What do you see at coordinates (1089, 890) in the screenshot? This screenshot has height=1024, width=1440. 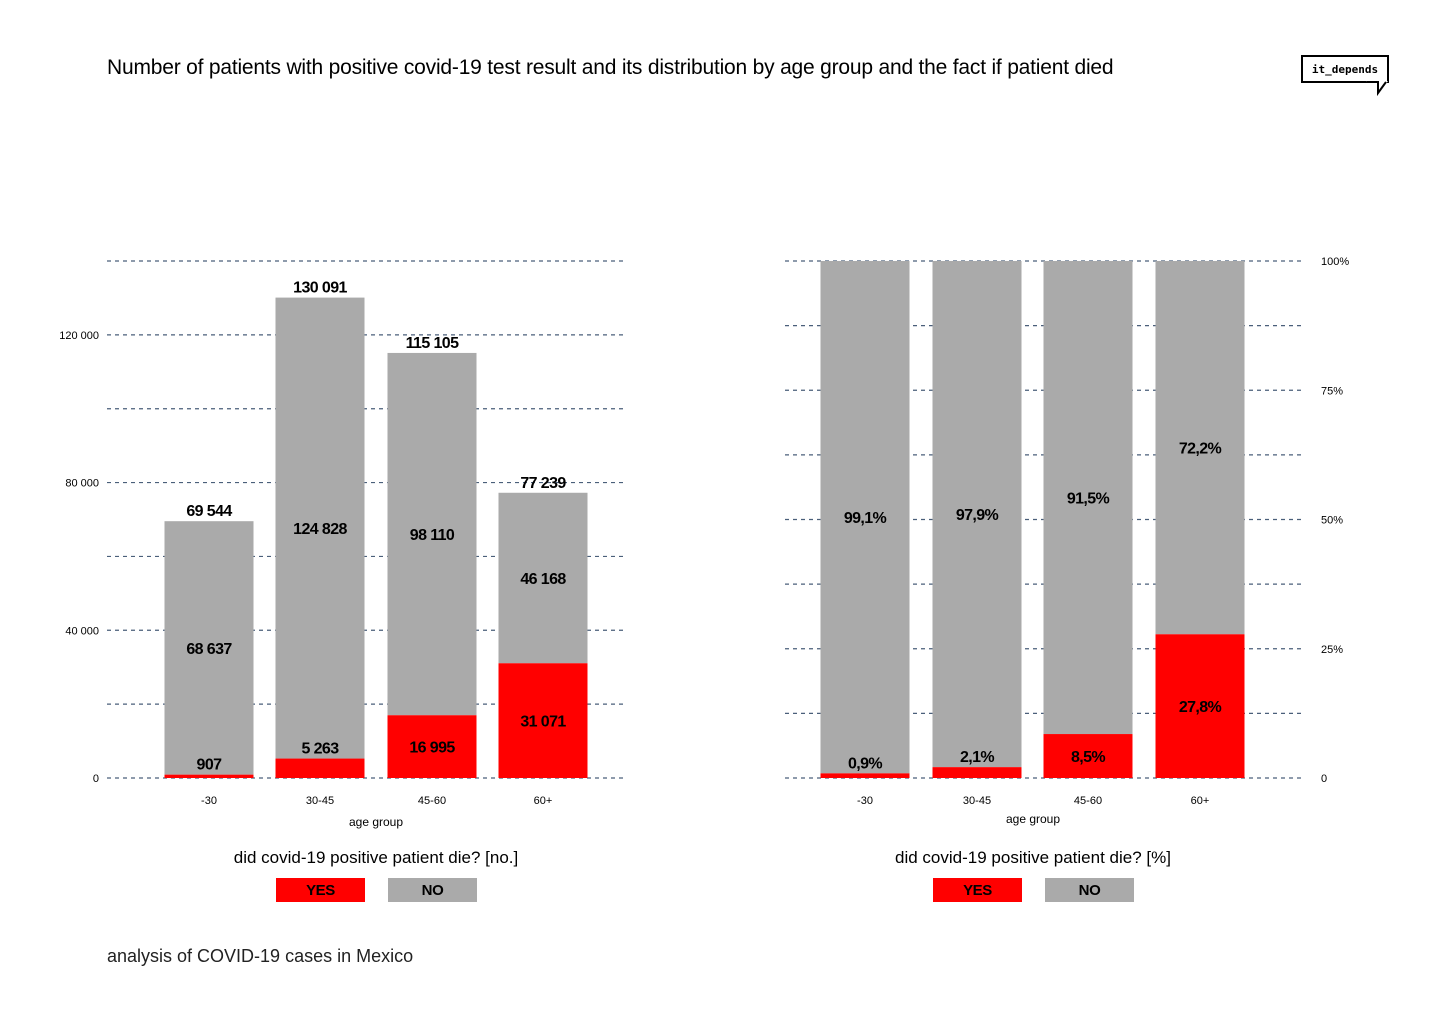 I see `legend-no-swatch-percent: NO` at bounding box center [1089, 890].